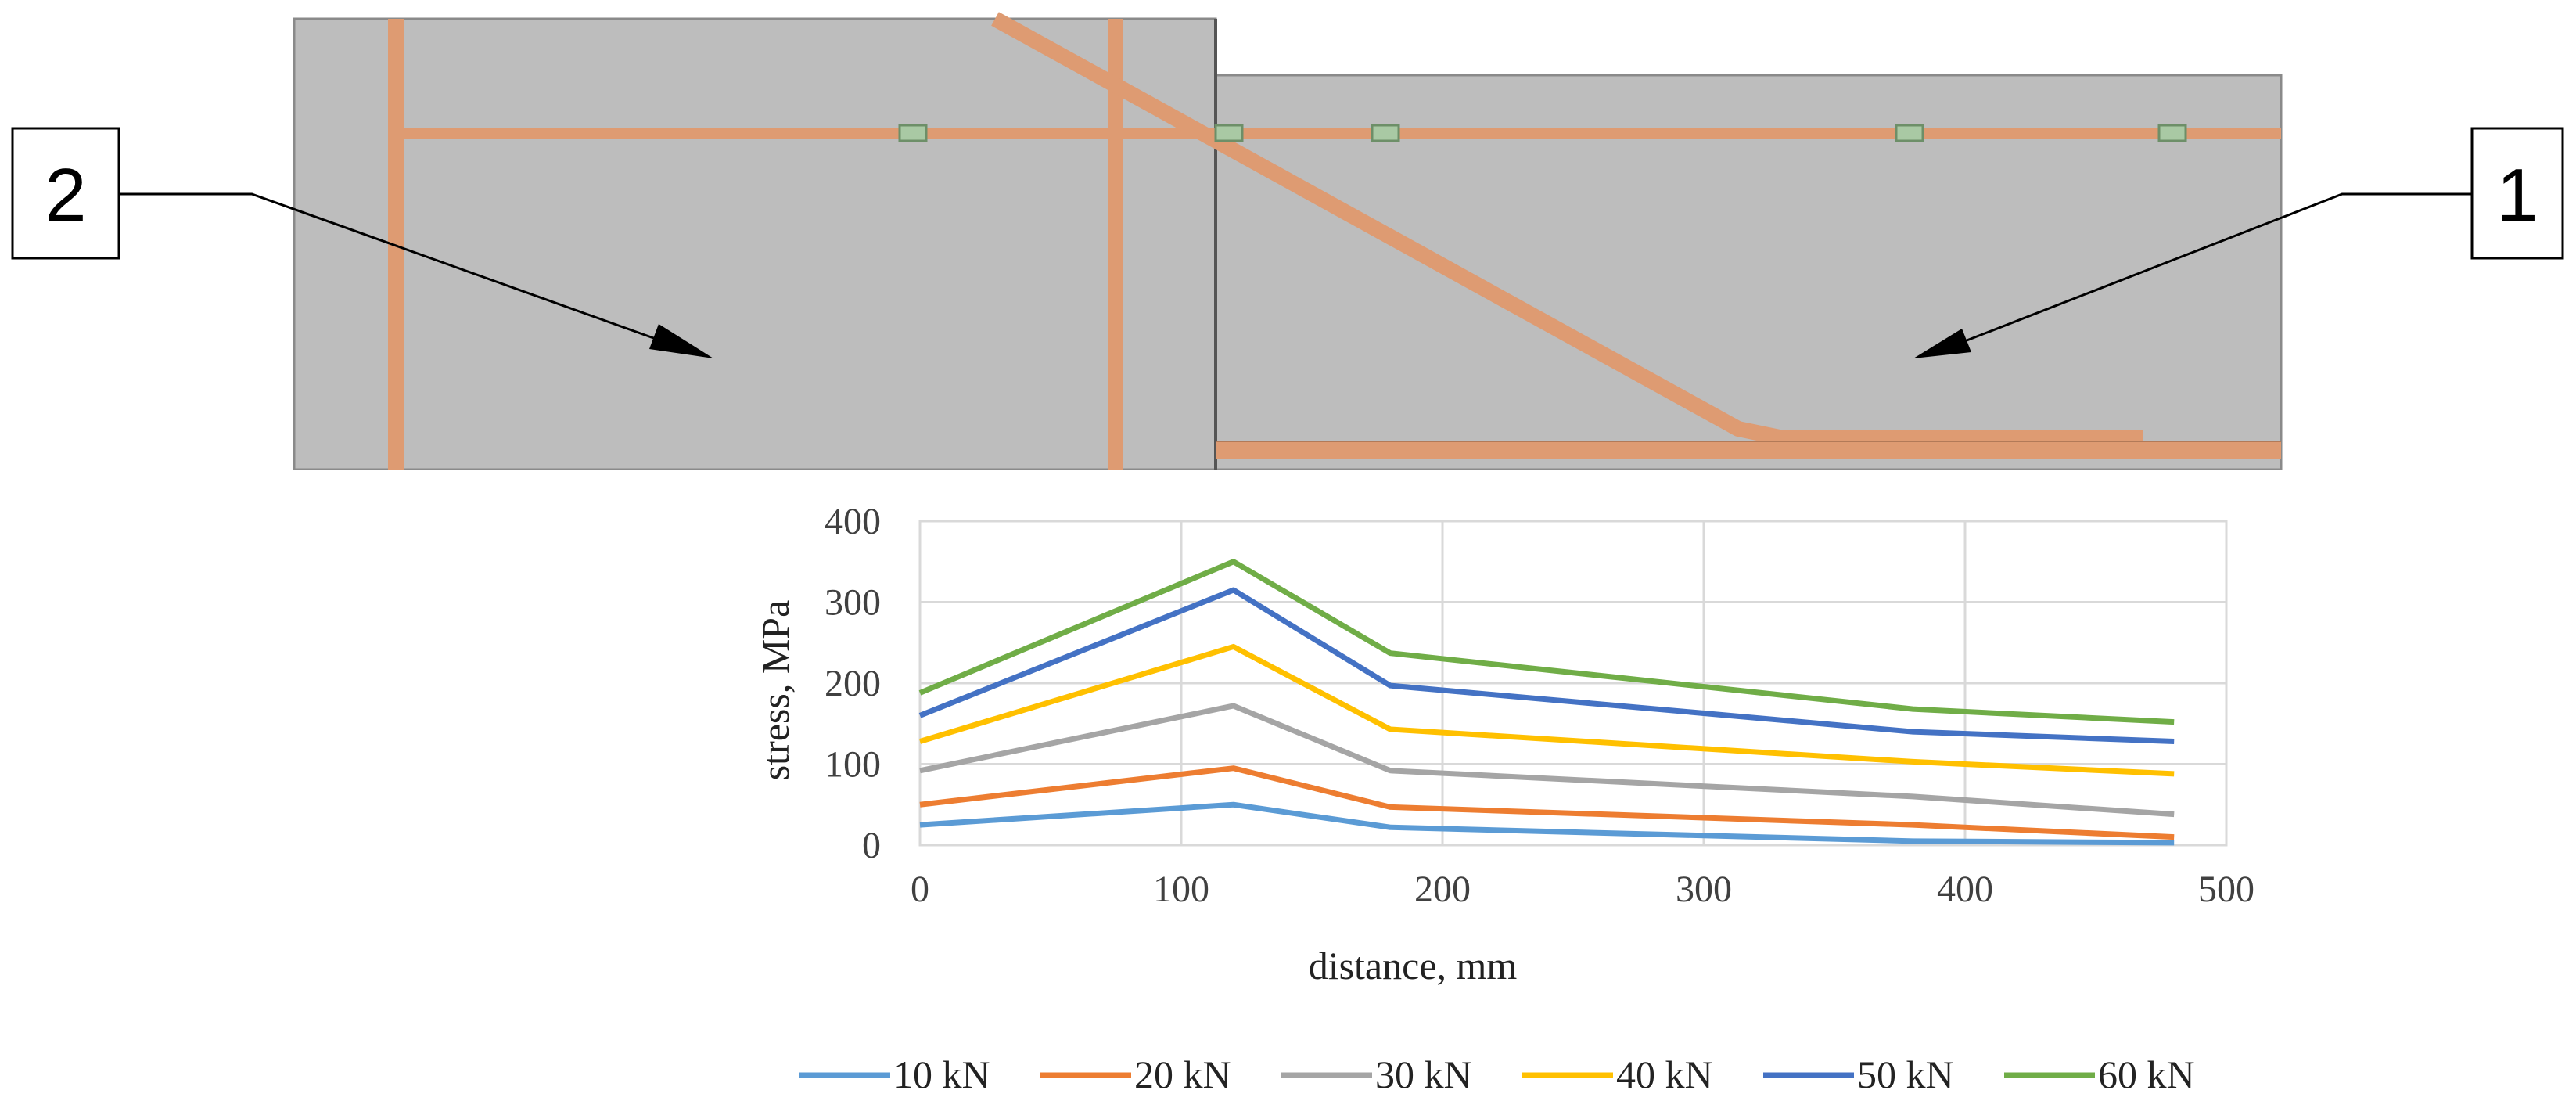 Image resolution: width=2576 pixels, height=1119 pixels. Describe the element at coordinates (2147, 1074) in the screenshot. I see `legend-label: 60 kN` at that location.